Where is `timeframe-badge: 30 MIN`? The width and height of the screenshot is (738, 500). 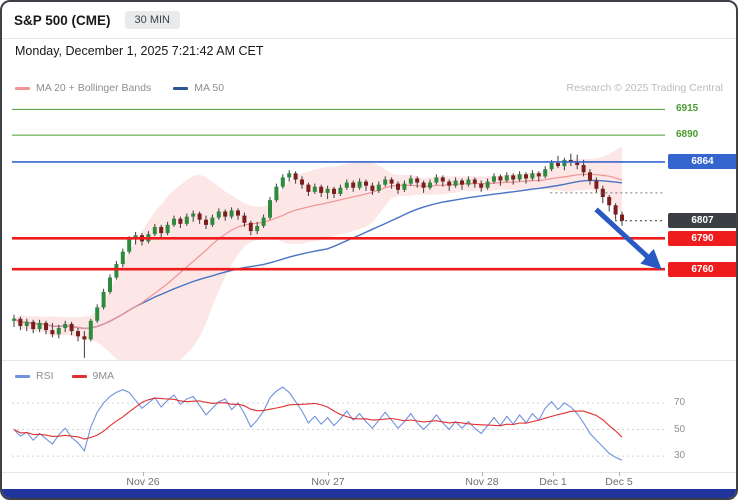
timeframe-badge: 30 MIN is located at coordinates (152, 20).